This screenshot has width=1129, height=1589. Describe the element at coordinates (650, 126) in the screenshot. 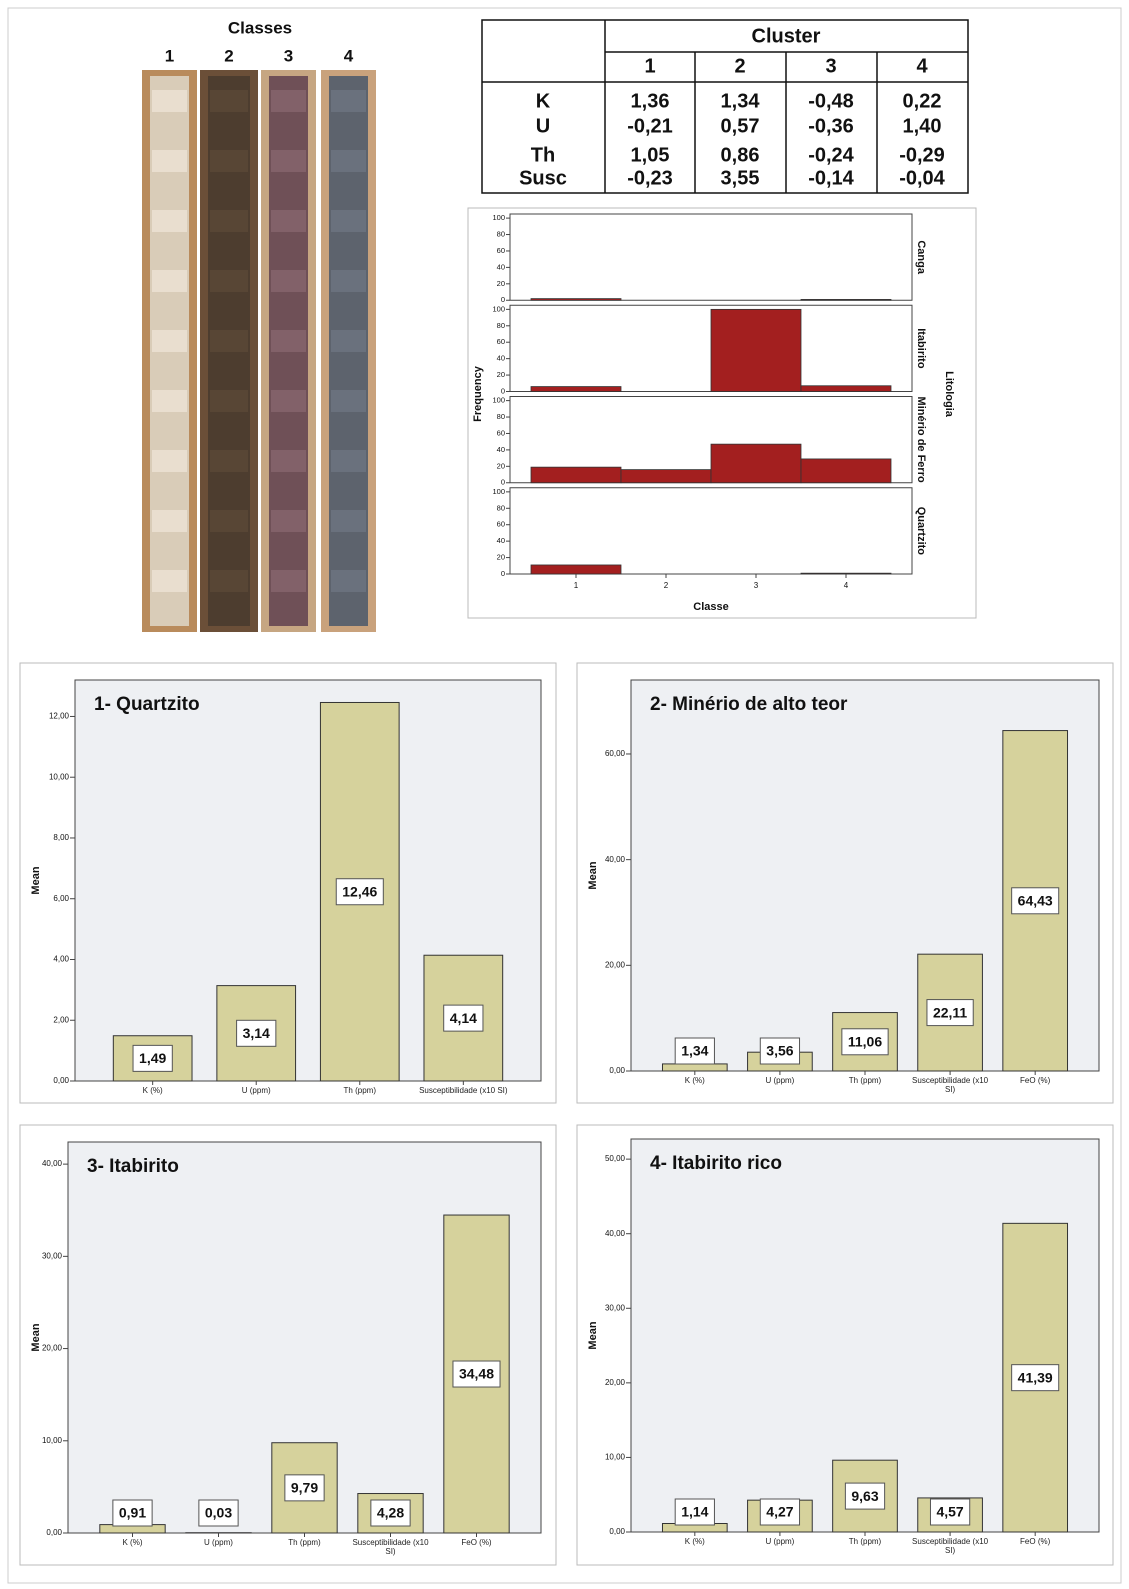

I see `table-cell: -0,21` at that location.